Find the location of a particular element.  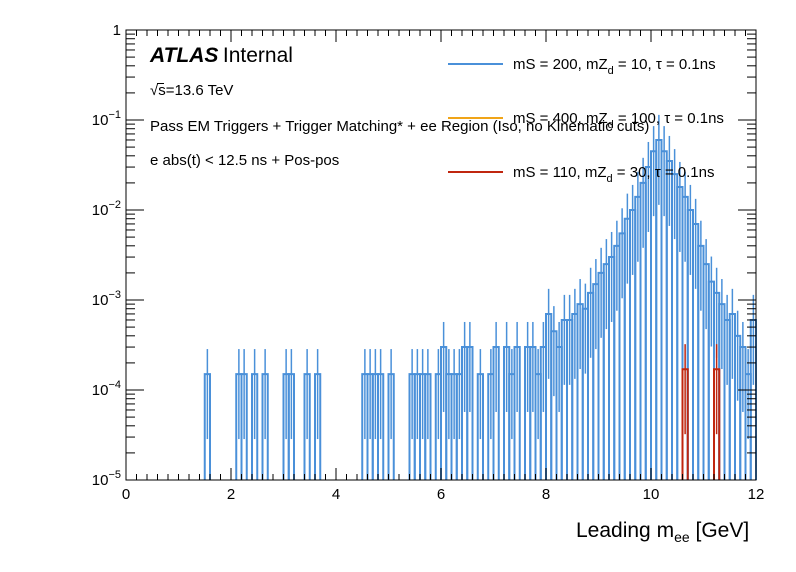

atlas-label: ATLAS Internal is located at coordinates (221, 56).